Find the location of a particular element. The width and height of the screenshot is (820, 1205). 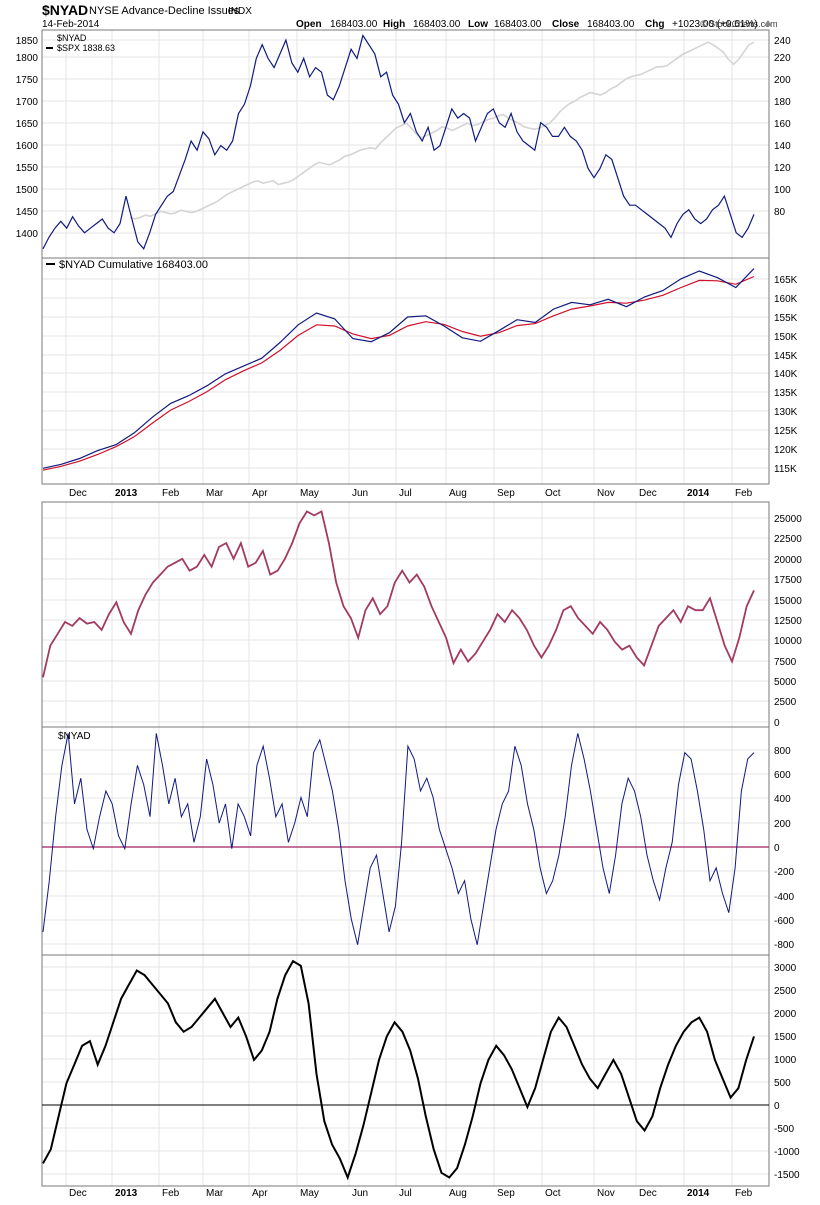

spx-series-line is located at coordinates (442, 130).